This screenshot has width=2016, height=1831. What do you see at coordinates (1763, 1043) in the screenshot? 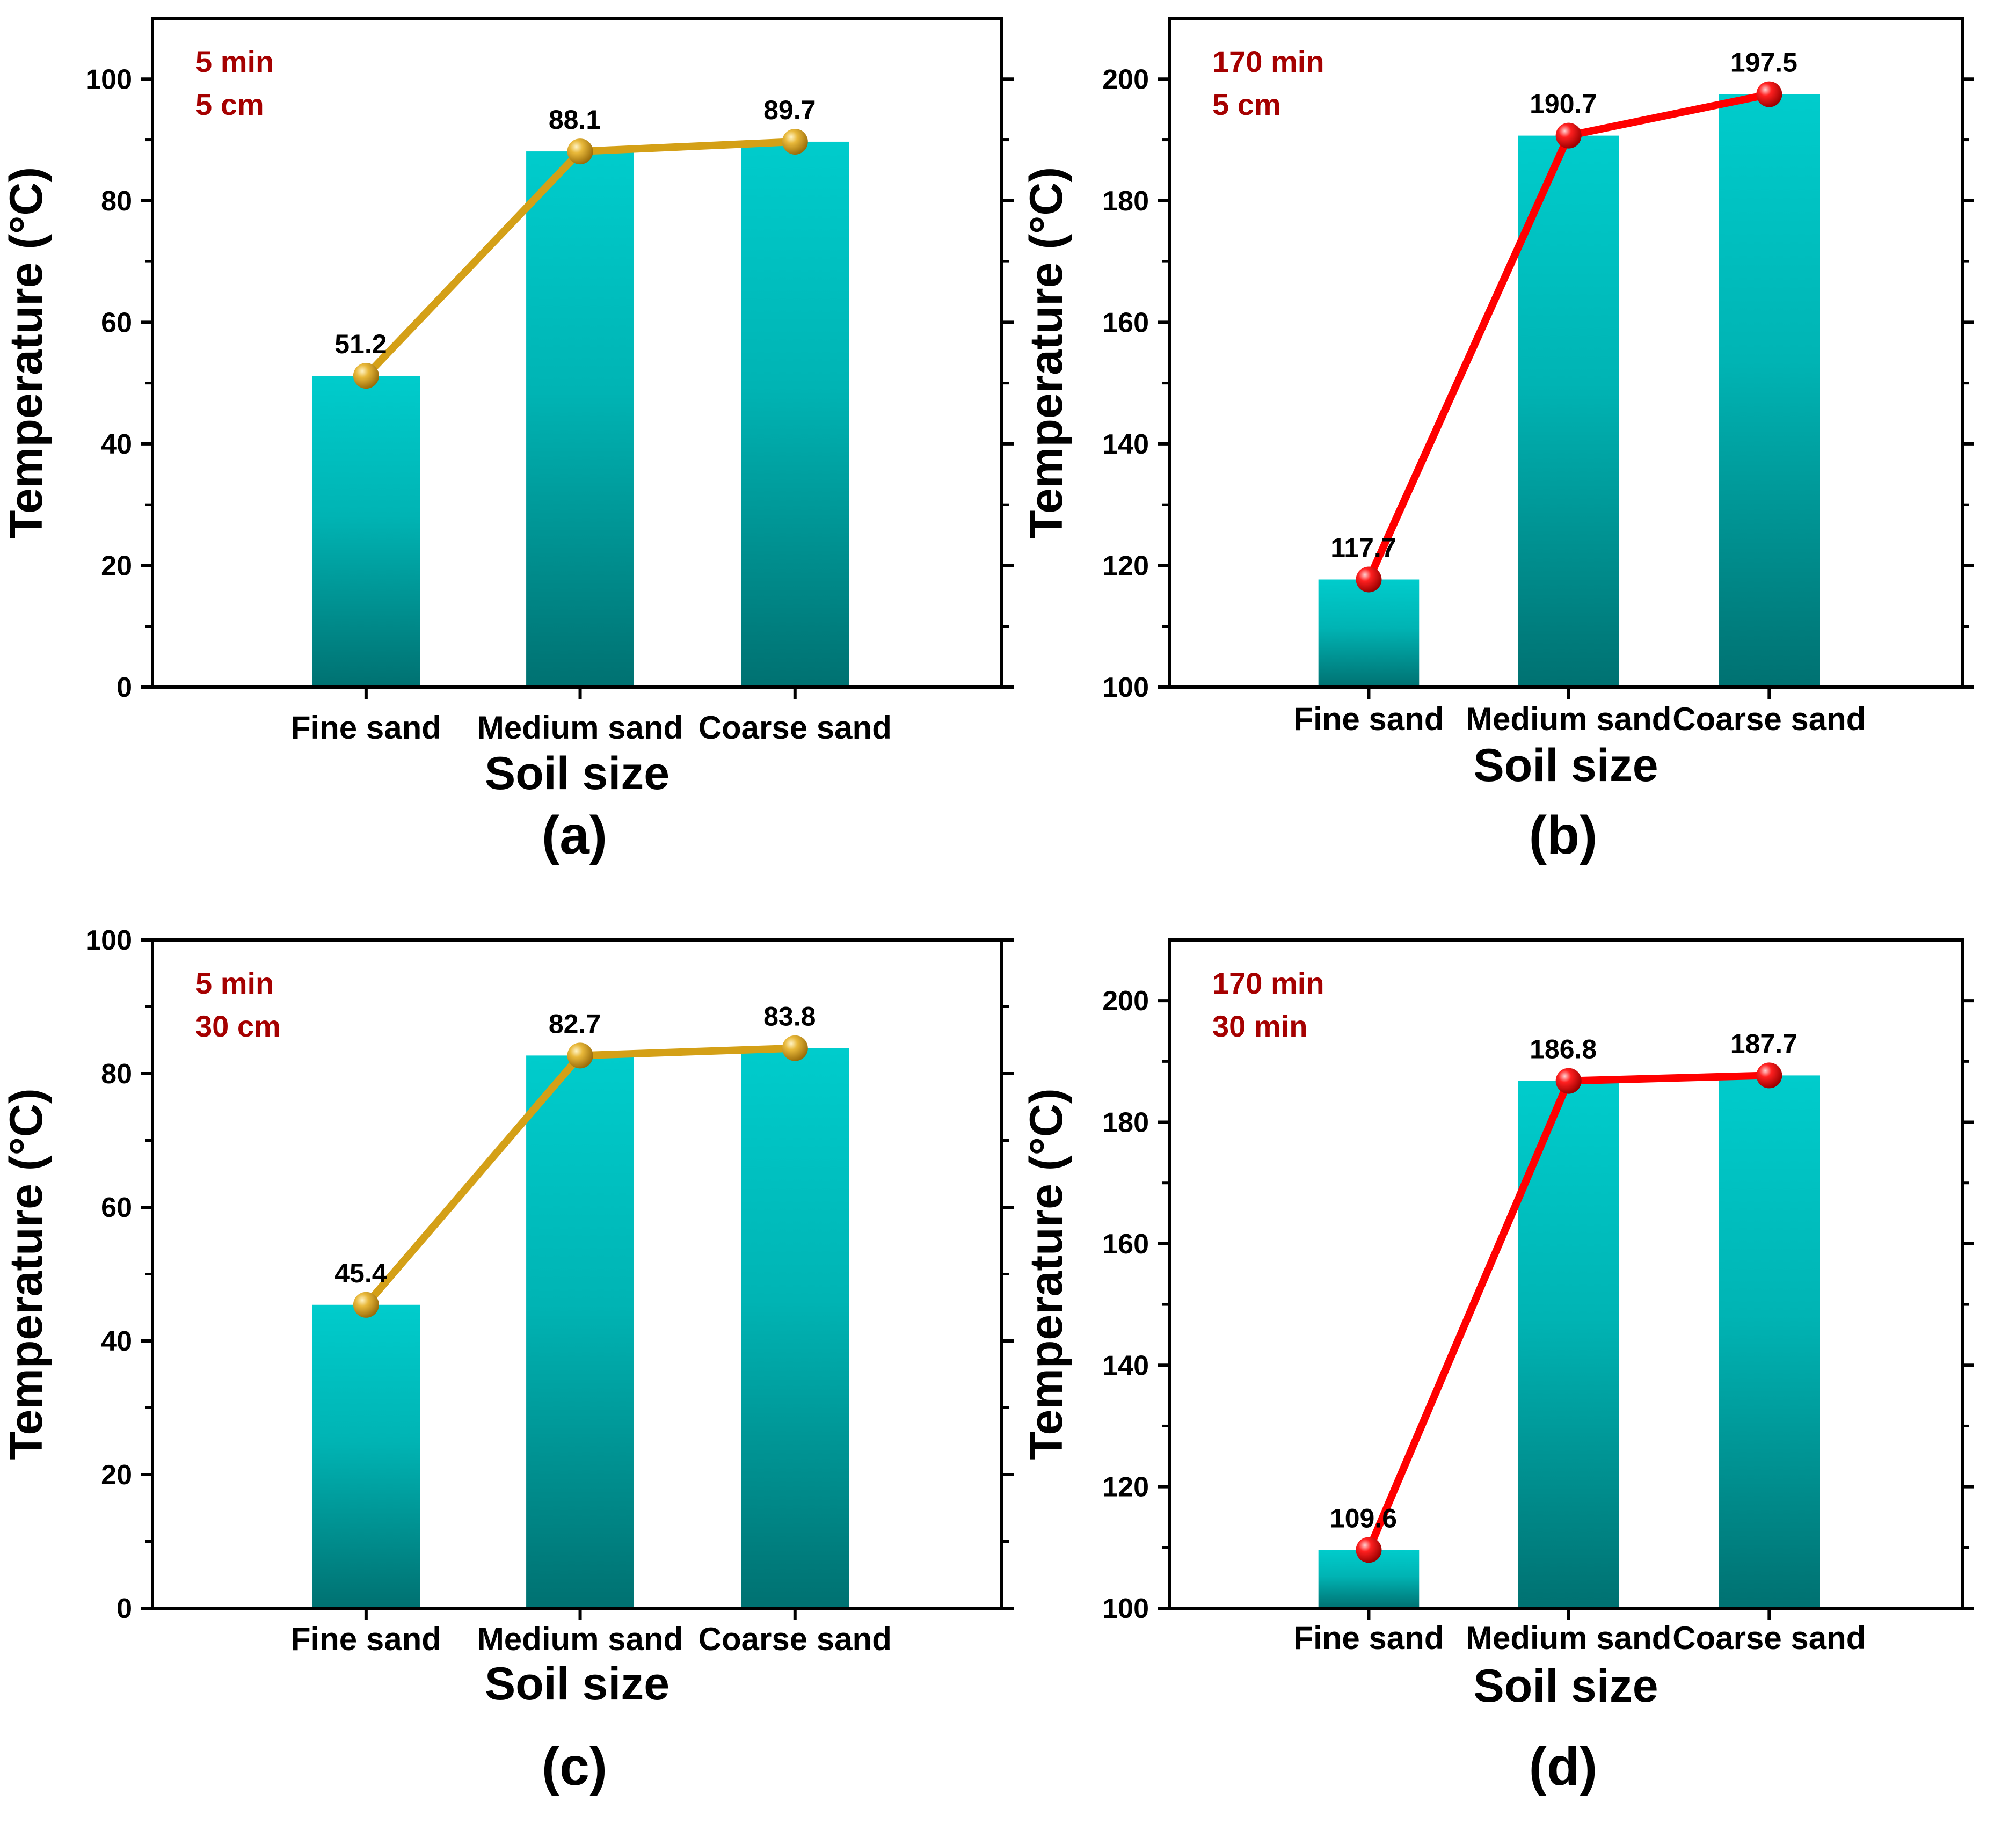
I see `data-label: 187.7` at bounding box center [1763, 1043].